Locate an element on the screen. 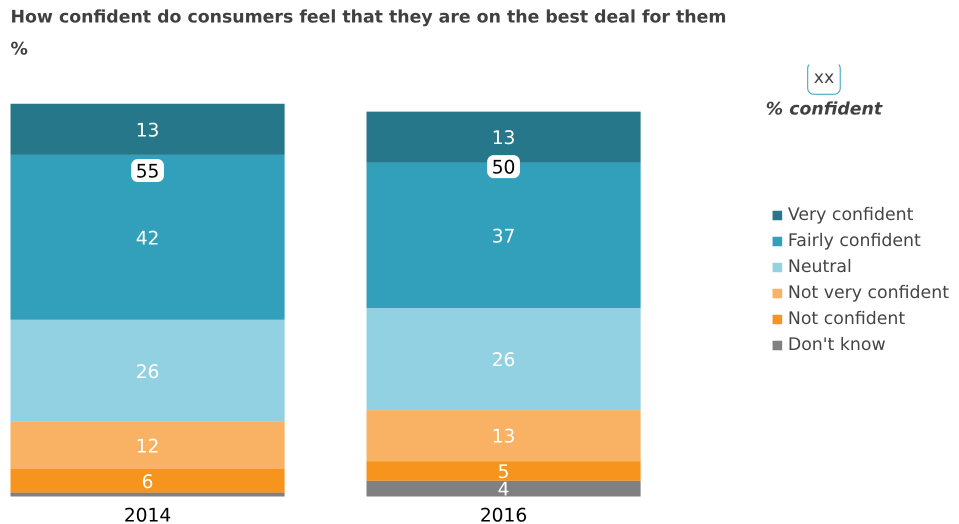 This screenshot has width=959, height=524. legend-label: Fairly confident is located at coordinates (854, 241).